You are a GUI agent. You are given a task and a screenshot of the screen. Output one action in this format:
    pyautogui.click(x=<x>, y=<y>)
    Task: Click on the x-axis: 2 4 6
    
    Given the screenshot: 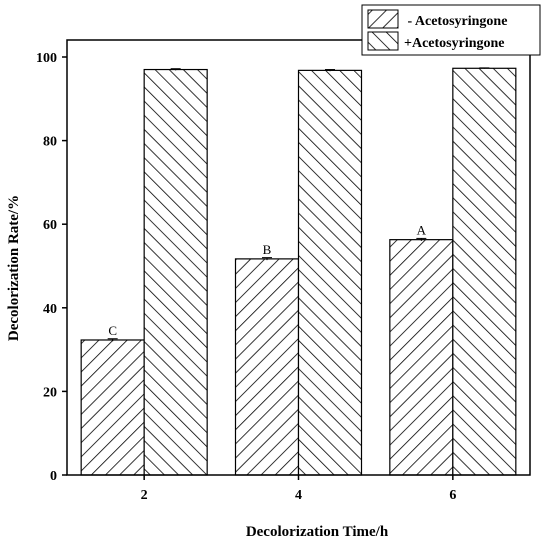 What is the action you would take?
    pyautogui.click(x=298, y=489)
    